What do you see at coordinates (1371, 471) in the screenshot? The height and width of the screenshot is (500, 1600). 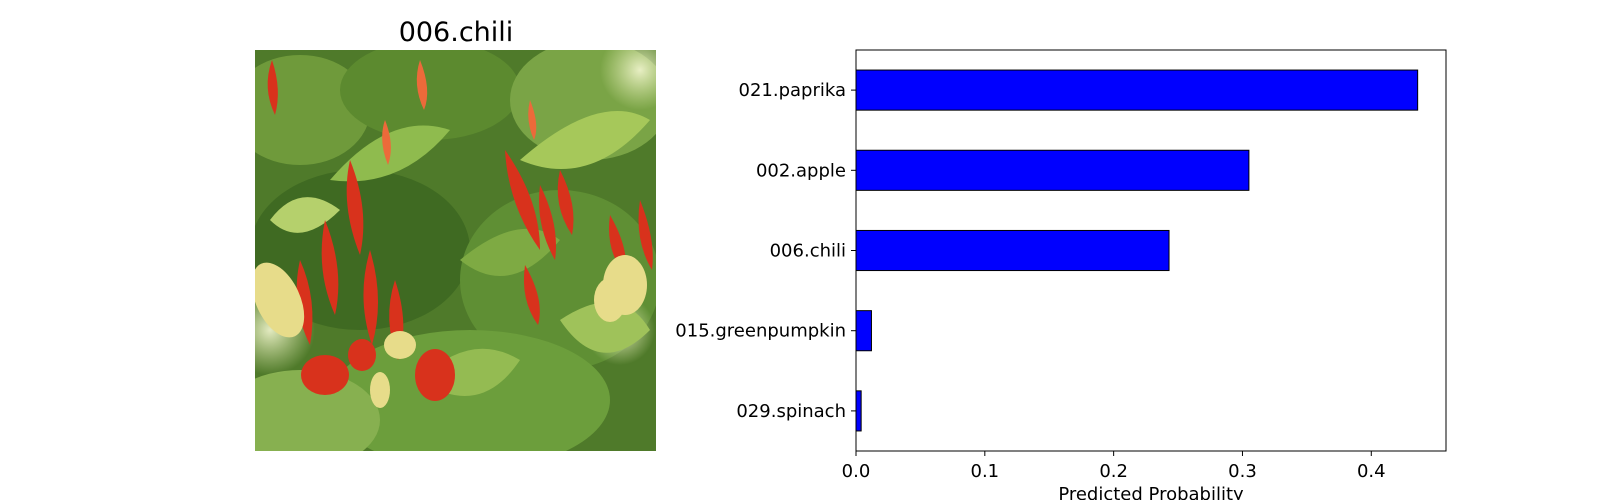 I see `x-tick-label: 0.4` at bounding box center [1371, 471].